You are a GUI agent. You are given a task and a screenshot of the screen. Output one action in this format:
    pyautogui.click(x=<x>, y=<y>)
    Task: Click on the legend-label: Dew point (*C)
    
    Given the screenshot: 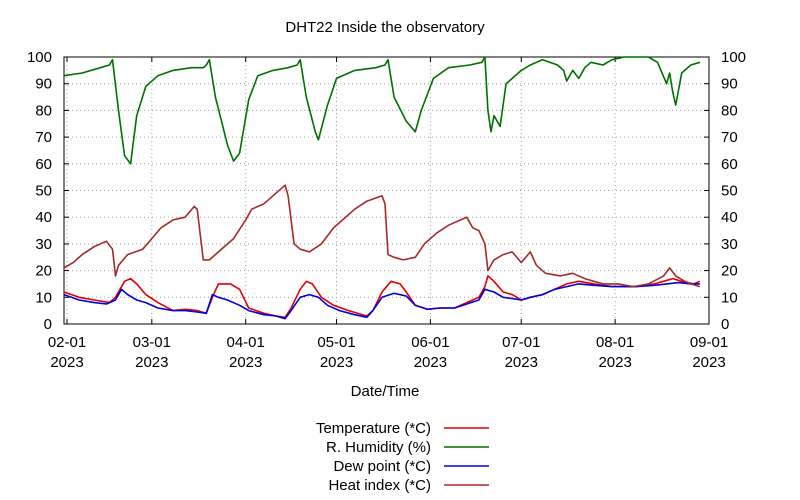 What is the action you would take?
    pyautogui.click(x=382, y=466)
    